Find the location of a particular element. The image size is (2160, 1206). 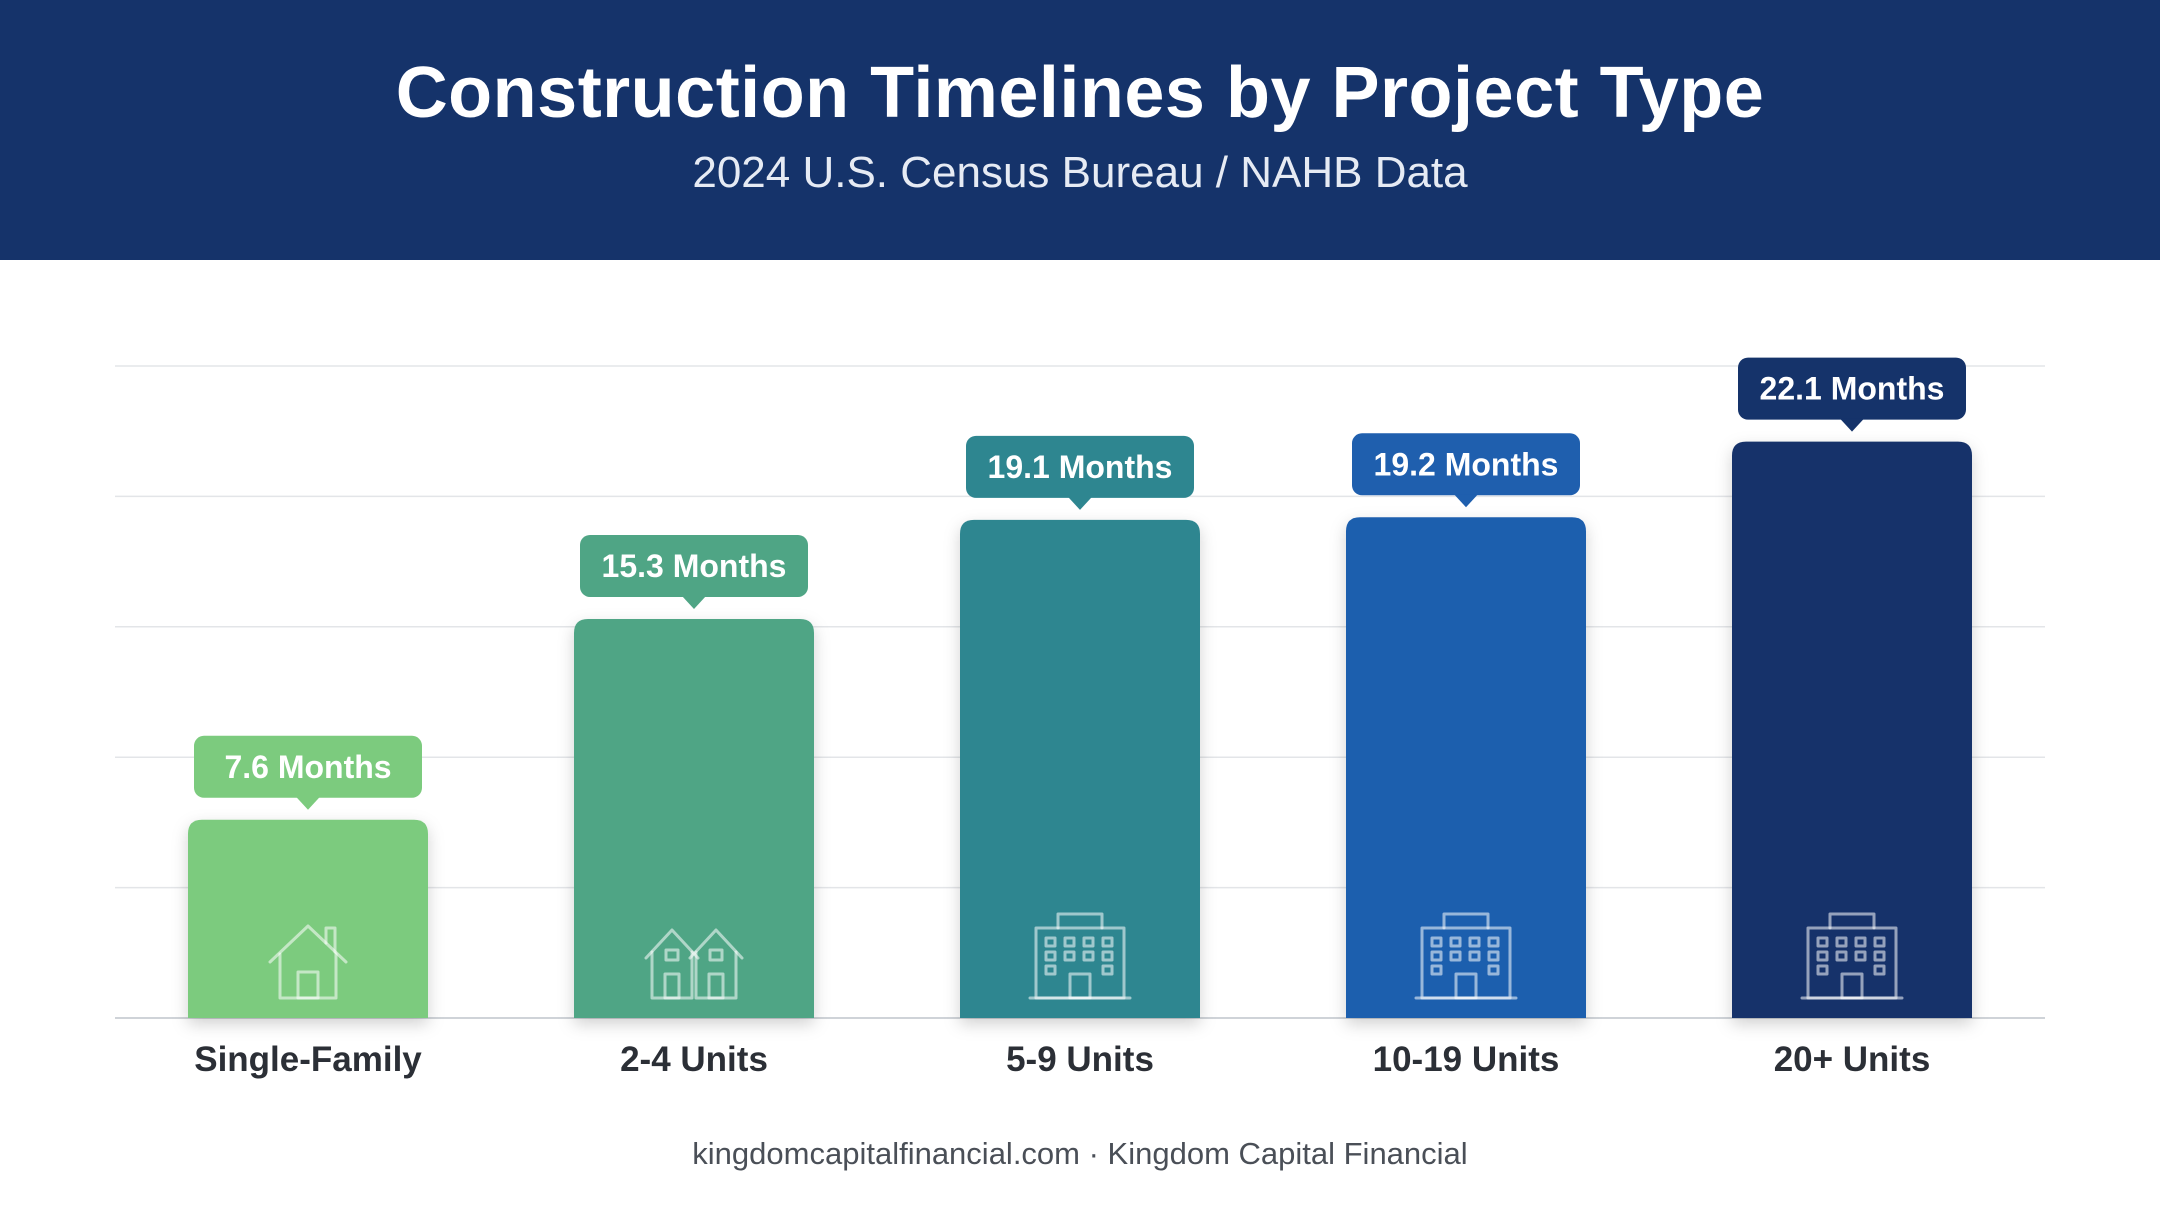

data-label: 22.1 Months is located at coordinates (1852, 389).